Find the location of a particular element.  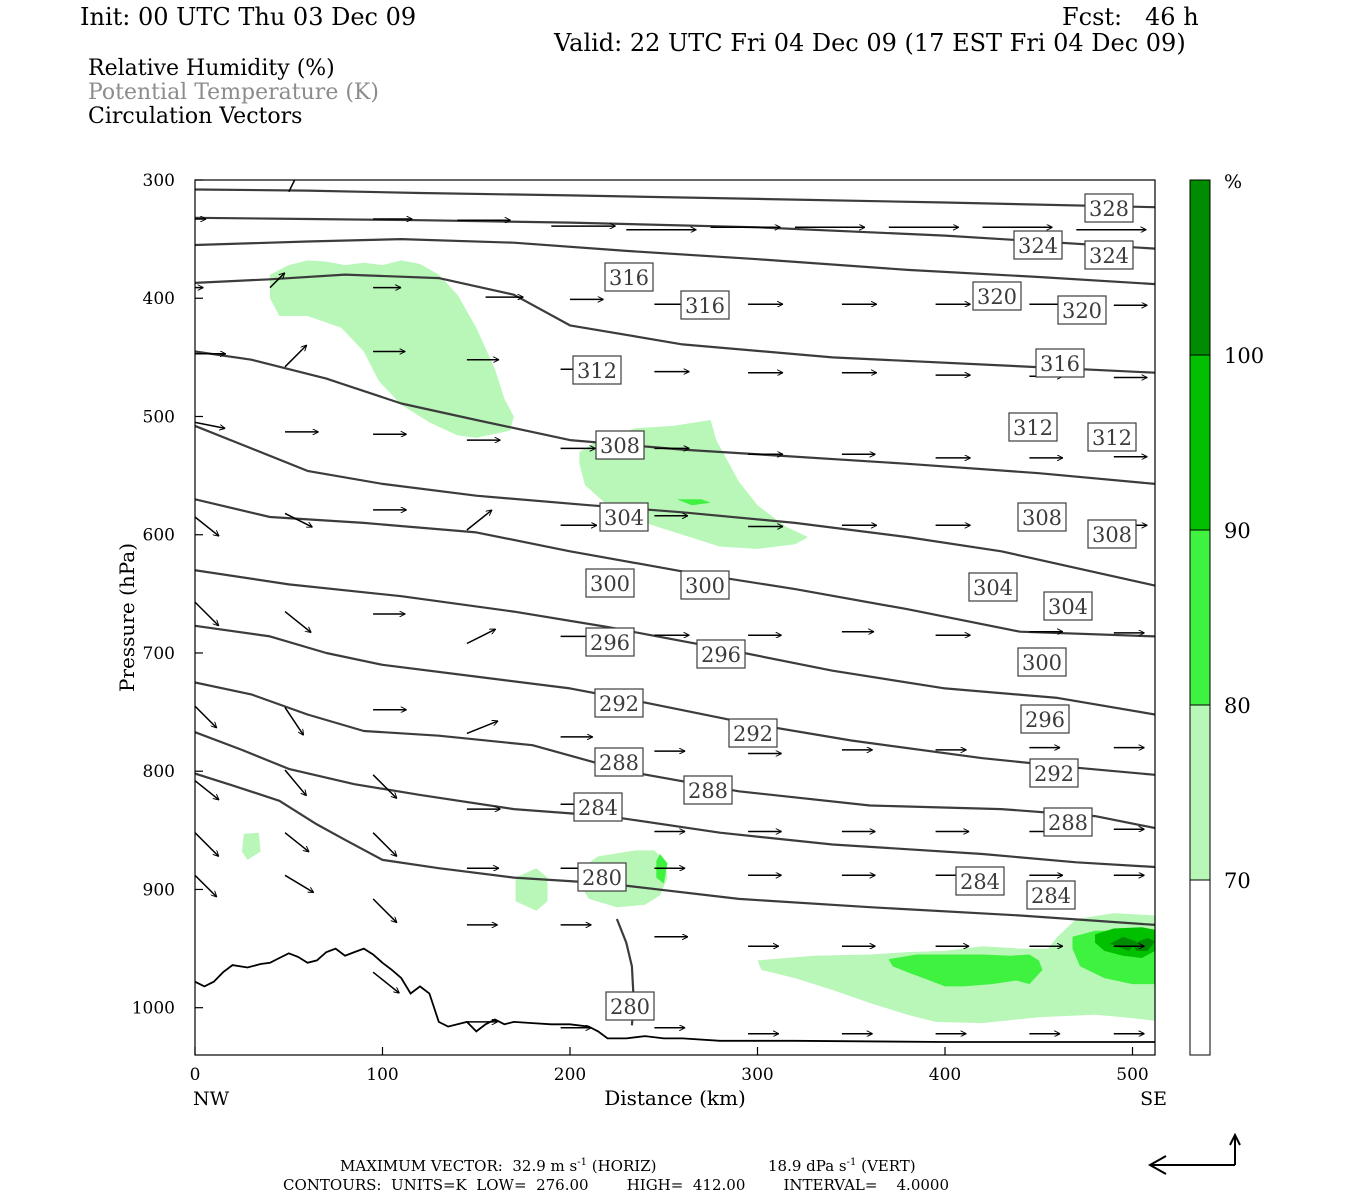

contour-label: 296 is located at coordinates (610, 643).